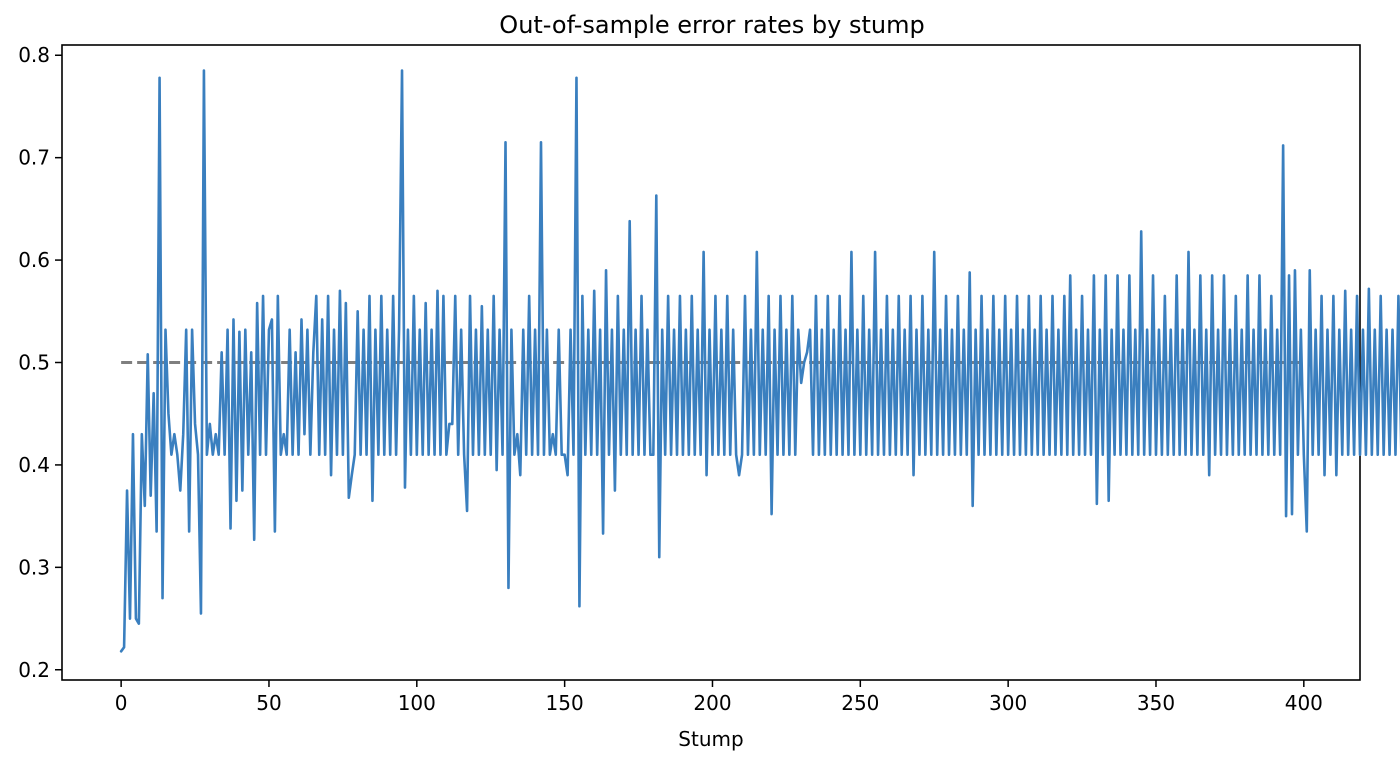 This screenshot has height=763, width=1400. I want to click on y-tick-label: 0.7, so click(34, 158).